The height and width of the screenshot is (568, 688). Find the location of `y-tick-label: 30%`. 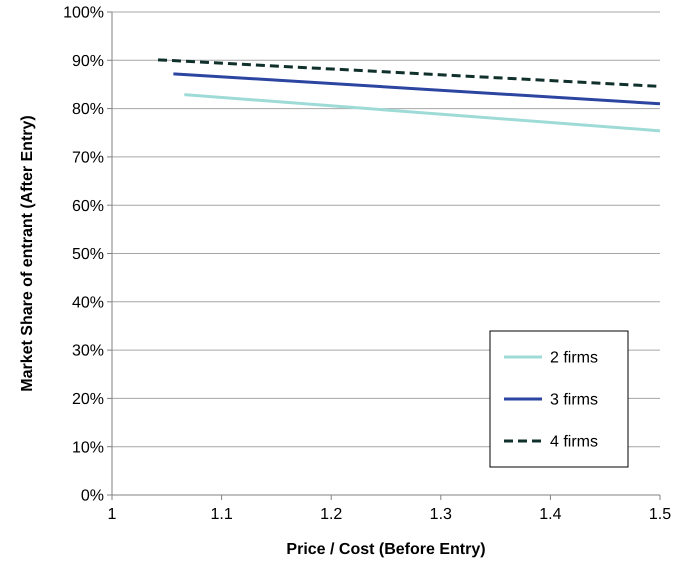

y-tick-label: 30% is located at coordinates (88, 351).